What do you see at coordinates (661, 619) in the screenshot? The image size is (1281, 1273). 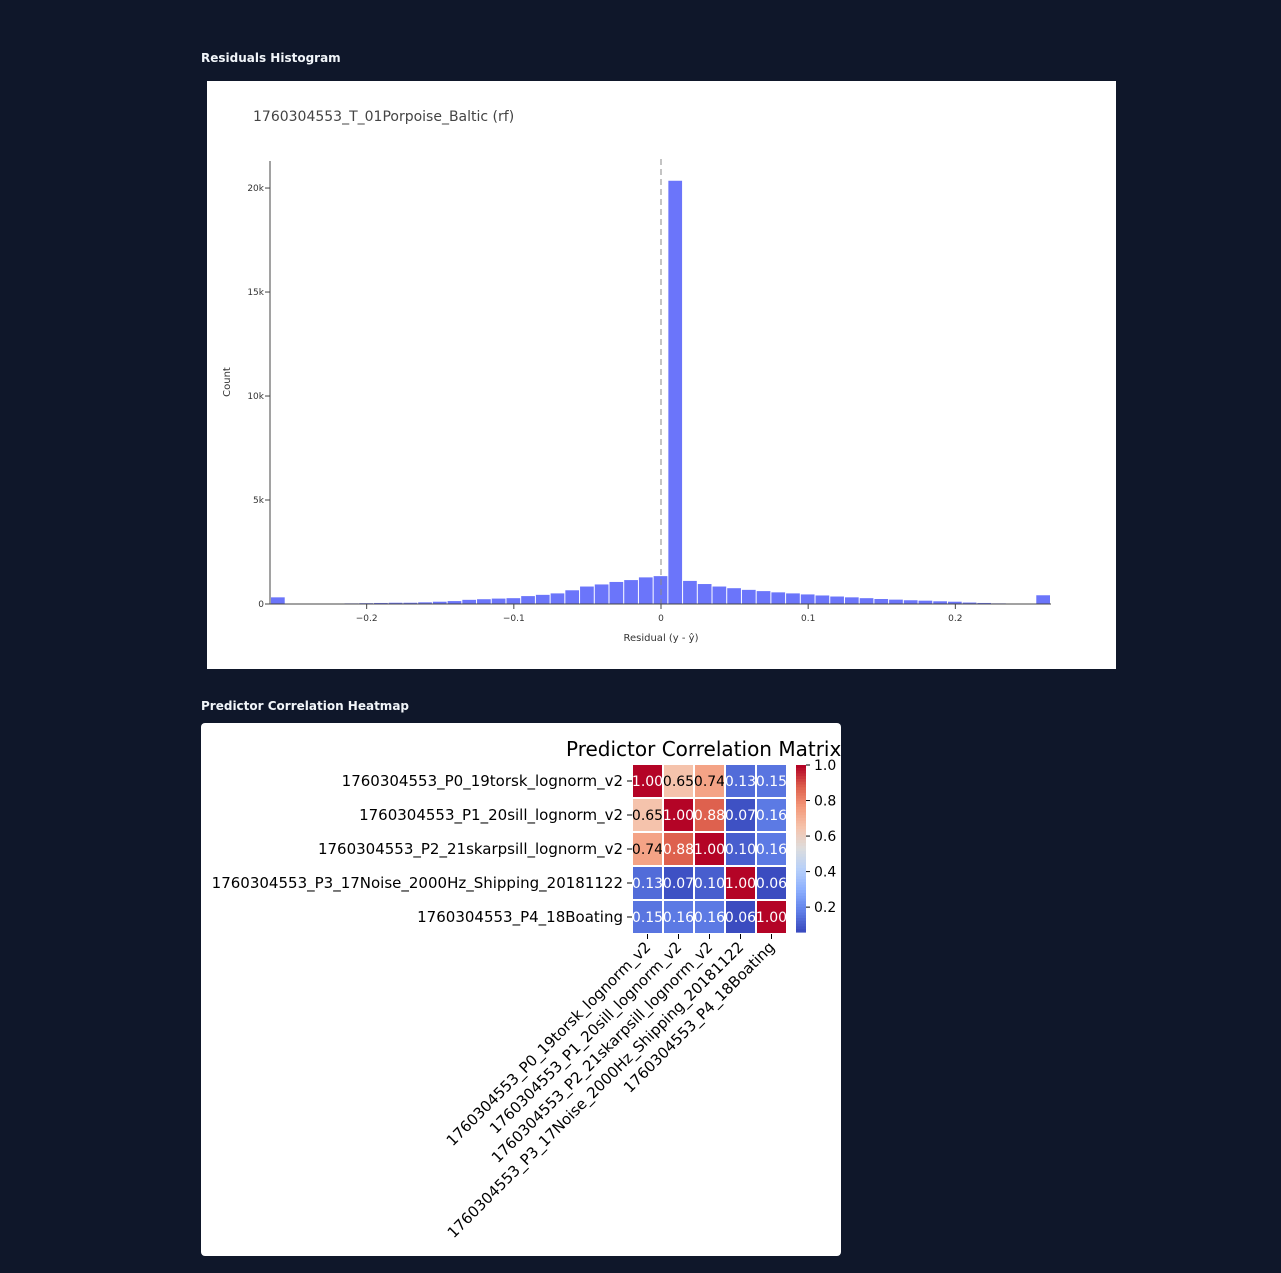 I see `histogram-x-tick-label: 0` at bounding box center [661, 619].